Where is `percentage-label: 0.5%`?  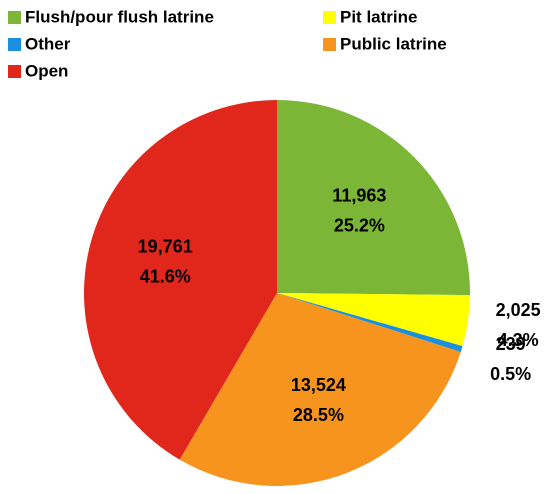
percentage-label: 0.5% is located at coordinates (510, 374).